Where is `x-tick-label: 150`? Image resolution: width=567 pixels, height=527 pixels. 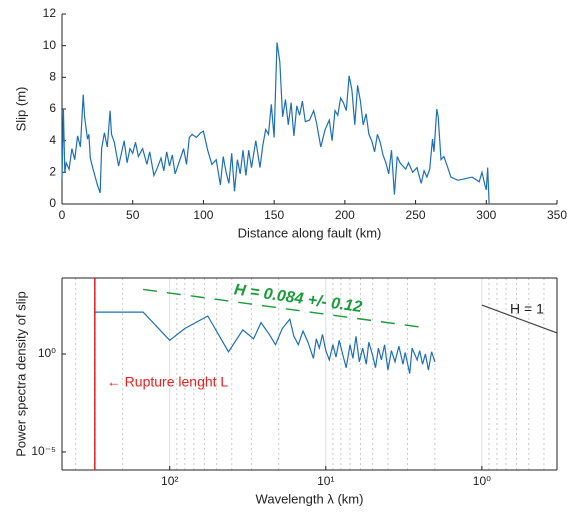 x-tick-label: 150 is located at coordinates (274, 215).